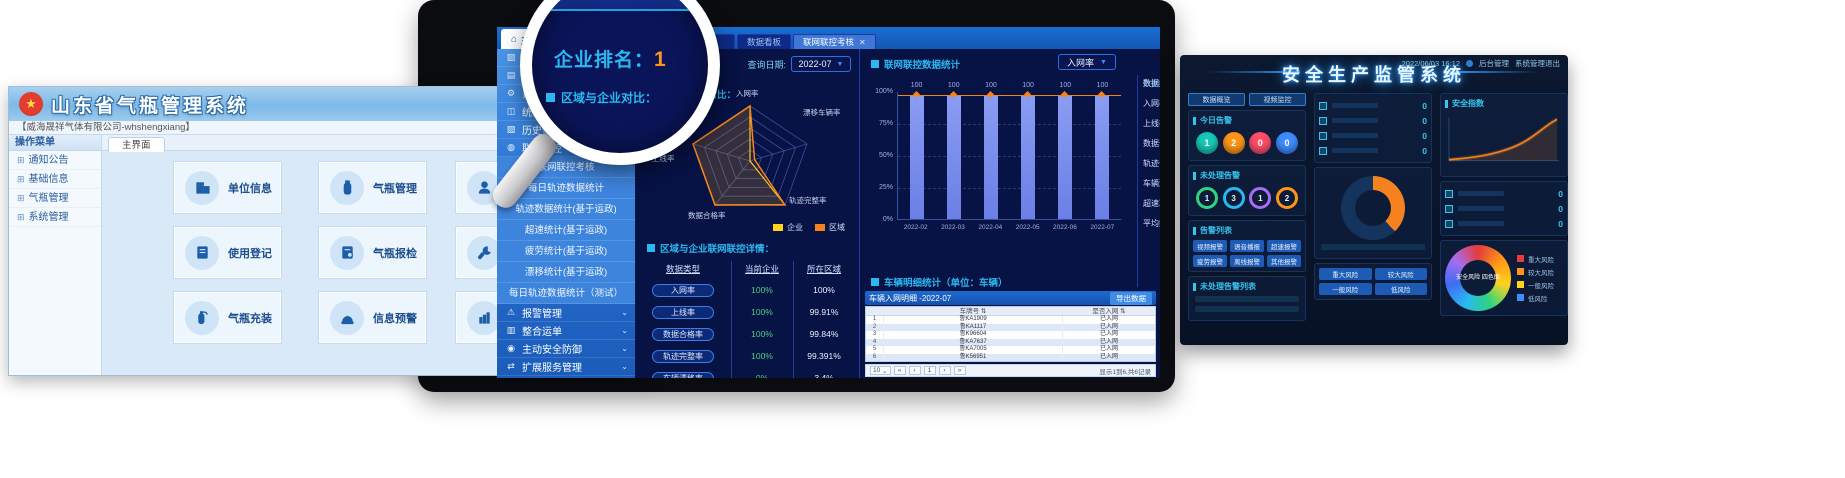 The image size is (1845, 478). Describe the element at coordinates (1247, 120) in the screenshot. I see `today-alarms-title: 今日告警` at that location.